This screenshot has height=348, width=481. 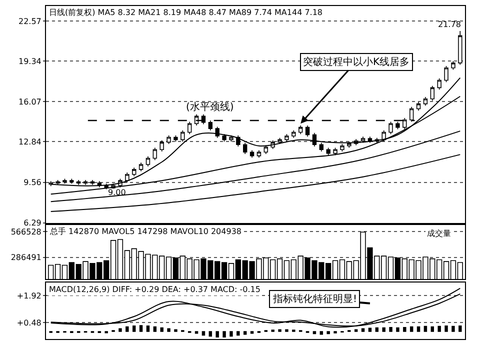 I want to click on y-tick-label: 6.29, so click(x=33, y=223).